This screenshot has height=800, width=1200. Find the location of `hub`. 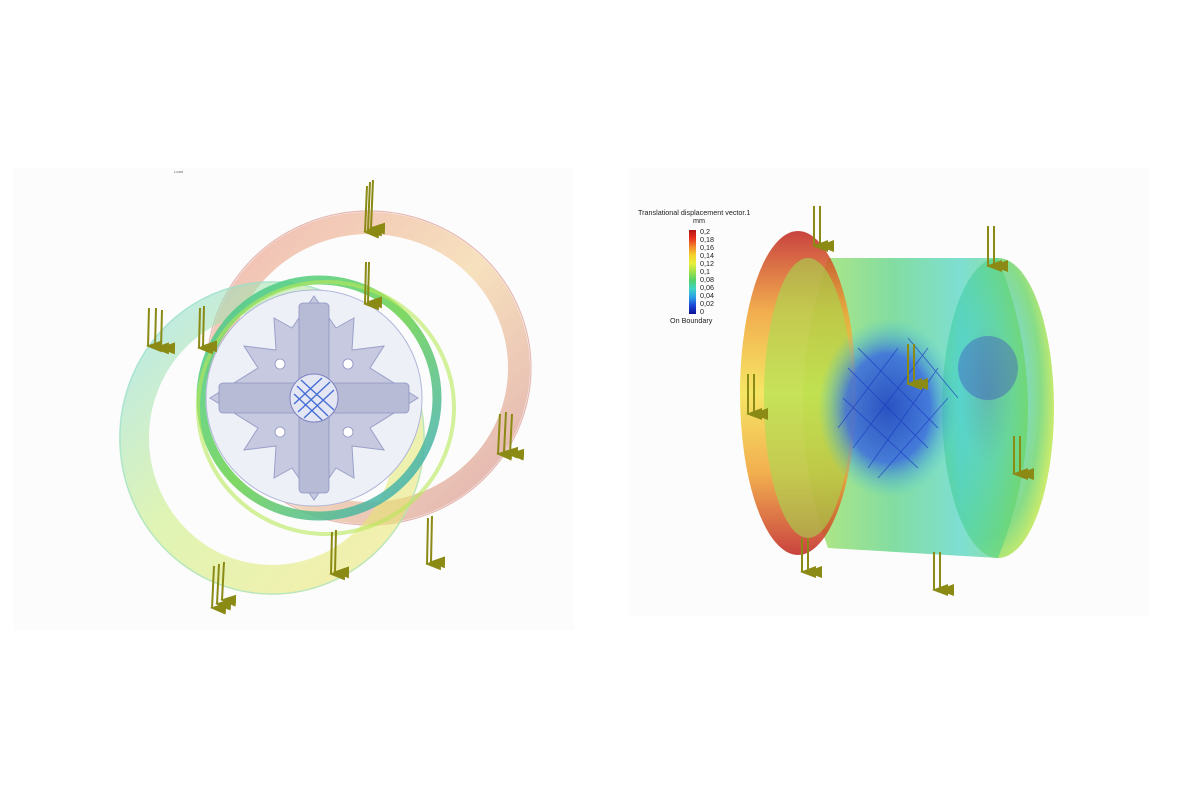

hub is located at coordinates (314, 398).